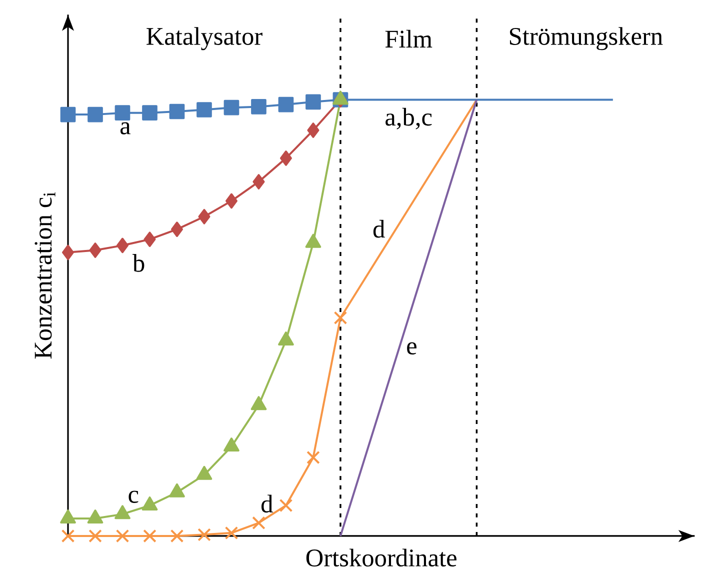 This screenshot has width=719, height=588. I want to click on y-axis-title: Konzentration c$_{i}$, so click(45, 275).